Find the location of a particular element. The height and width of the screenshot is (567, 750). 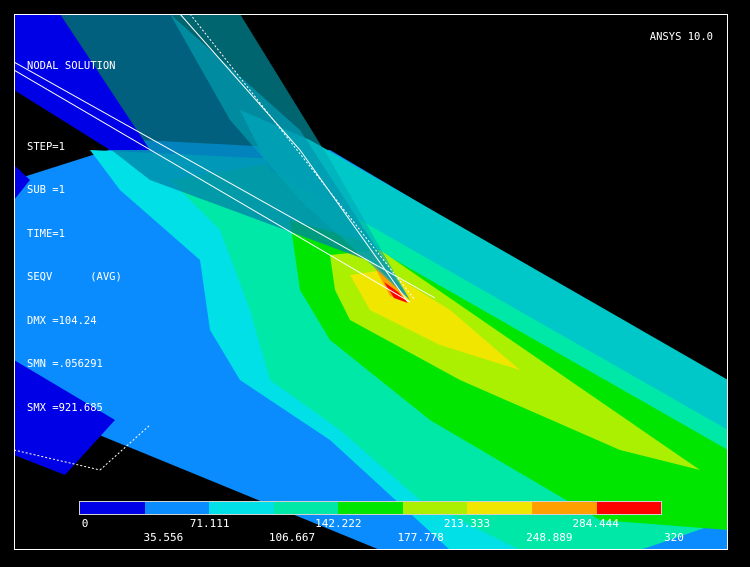

contour-blue-left is located at coordinates (22, 182).